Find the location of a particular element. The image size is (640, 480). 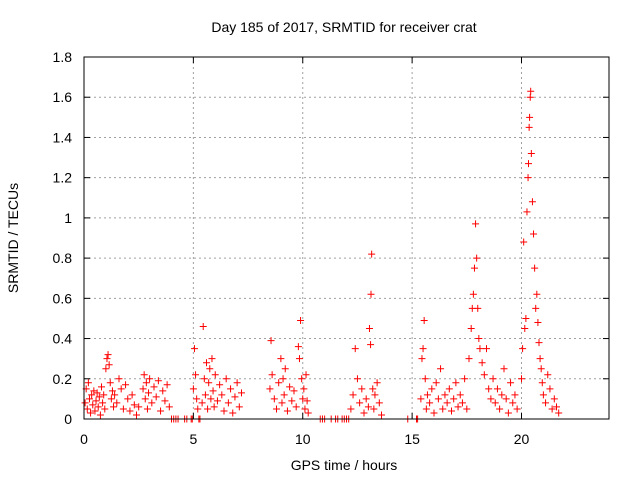

x-tick-labels: 0 5 10 15 20 is located at coordinates (304, 439).